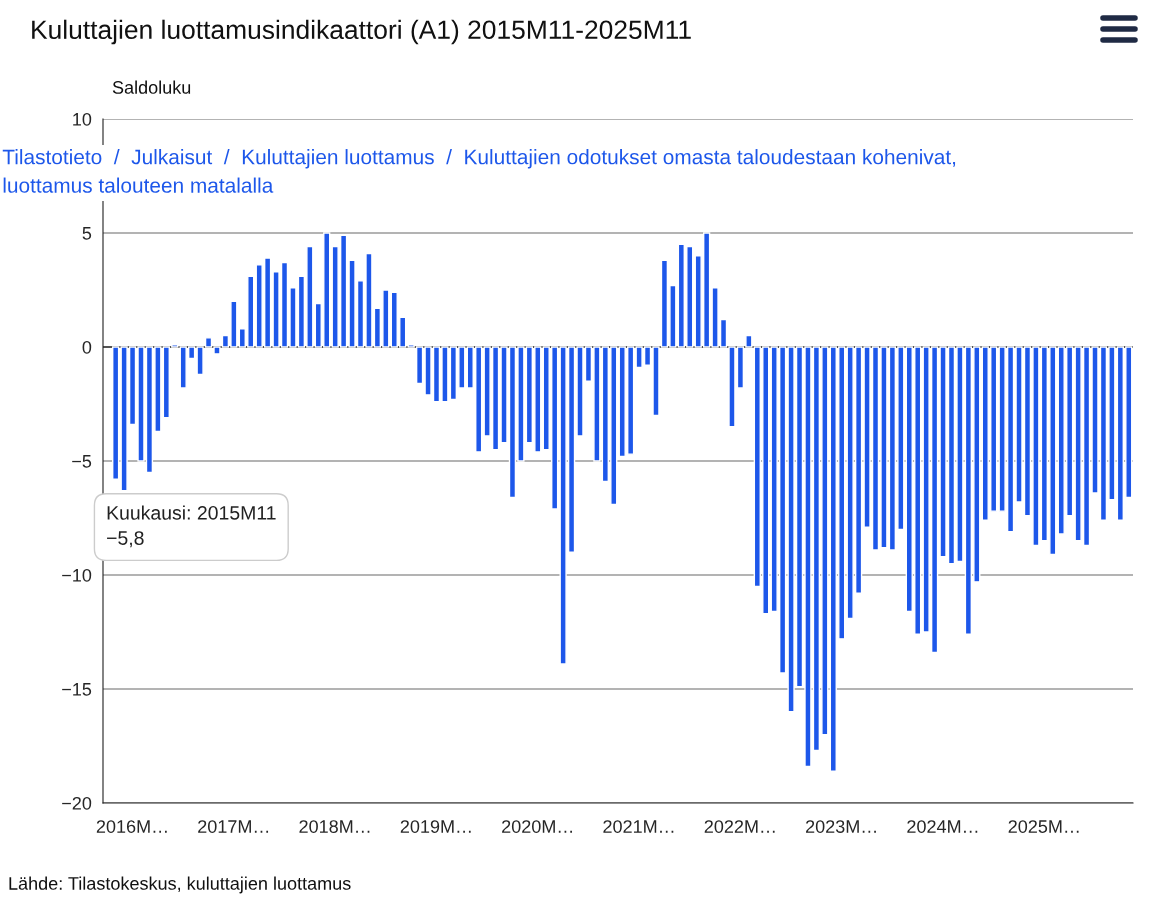 This screenshot has height=900, width=1149. I want to click on y-tick-label: −20, so click(77, 803).